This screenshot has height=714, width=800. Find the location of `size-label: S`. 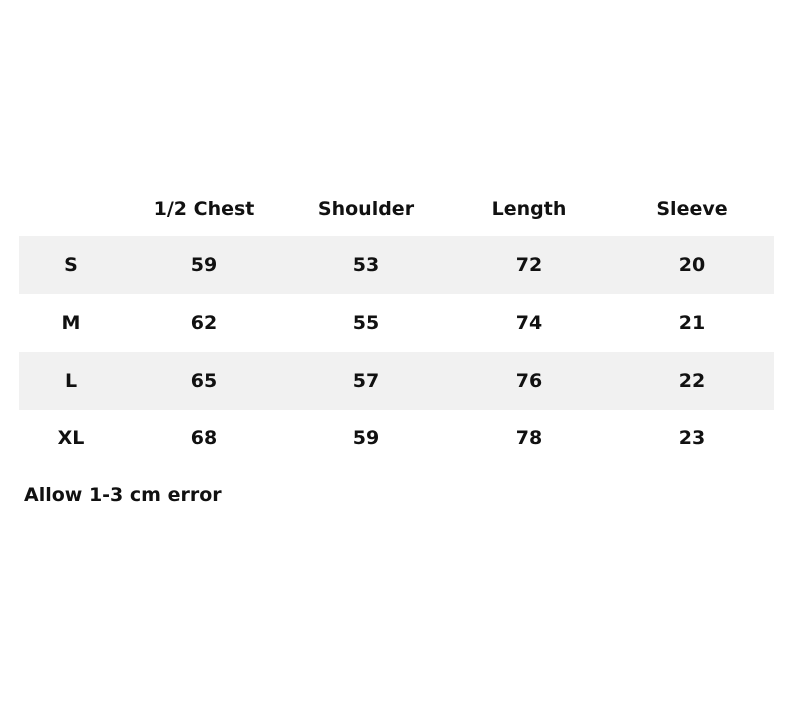

size-label: S is located at coordinates (71, 265).